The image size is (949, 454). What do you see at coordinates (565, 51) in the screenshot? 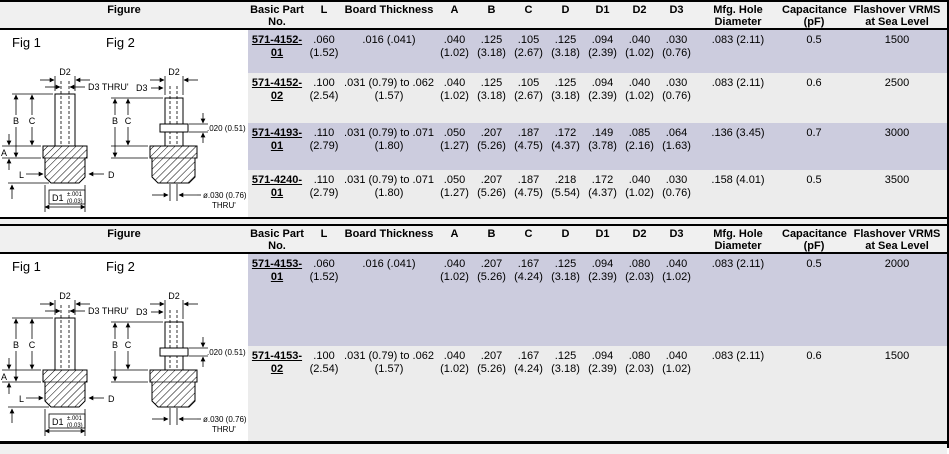
I see `cell-d: .125 (3.18)` at bounding box center [565, 51].